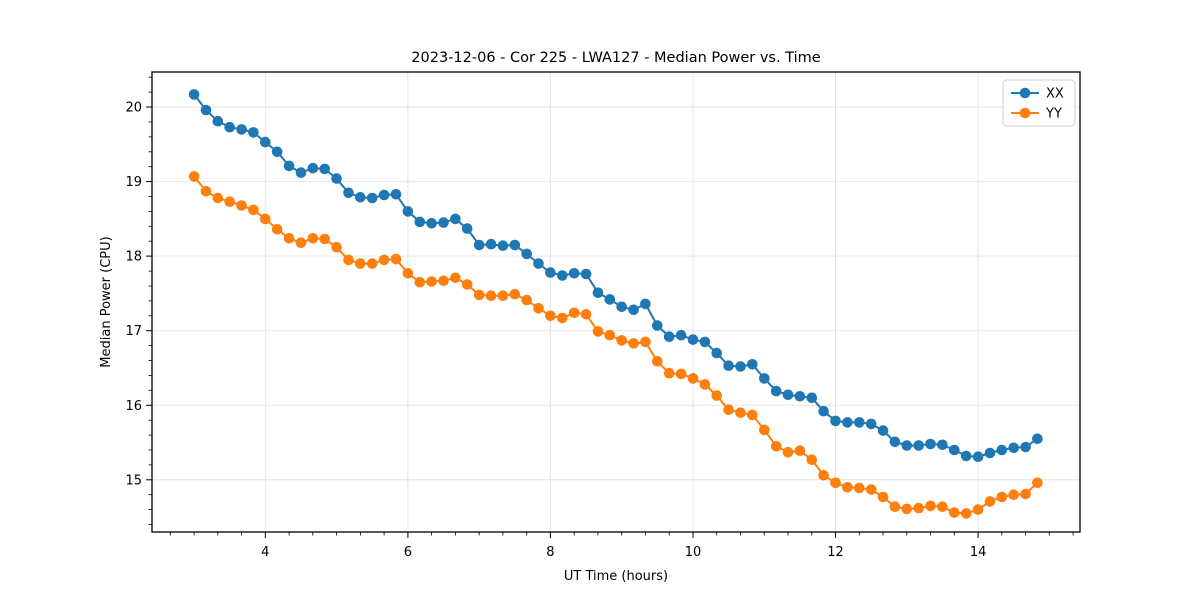  Describe the element at coordinates (693, 552) in the screenshot. I see `x-tick-label: 10` at that location.